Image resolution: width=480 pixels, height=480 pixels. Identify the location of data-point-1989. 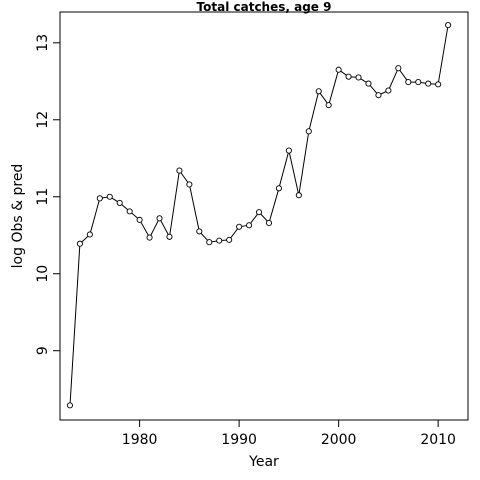
(229, 239).